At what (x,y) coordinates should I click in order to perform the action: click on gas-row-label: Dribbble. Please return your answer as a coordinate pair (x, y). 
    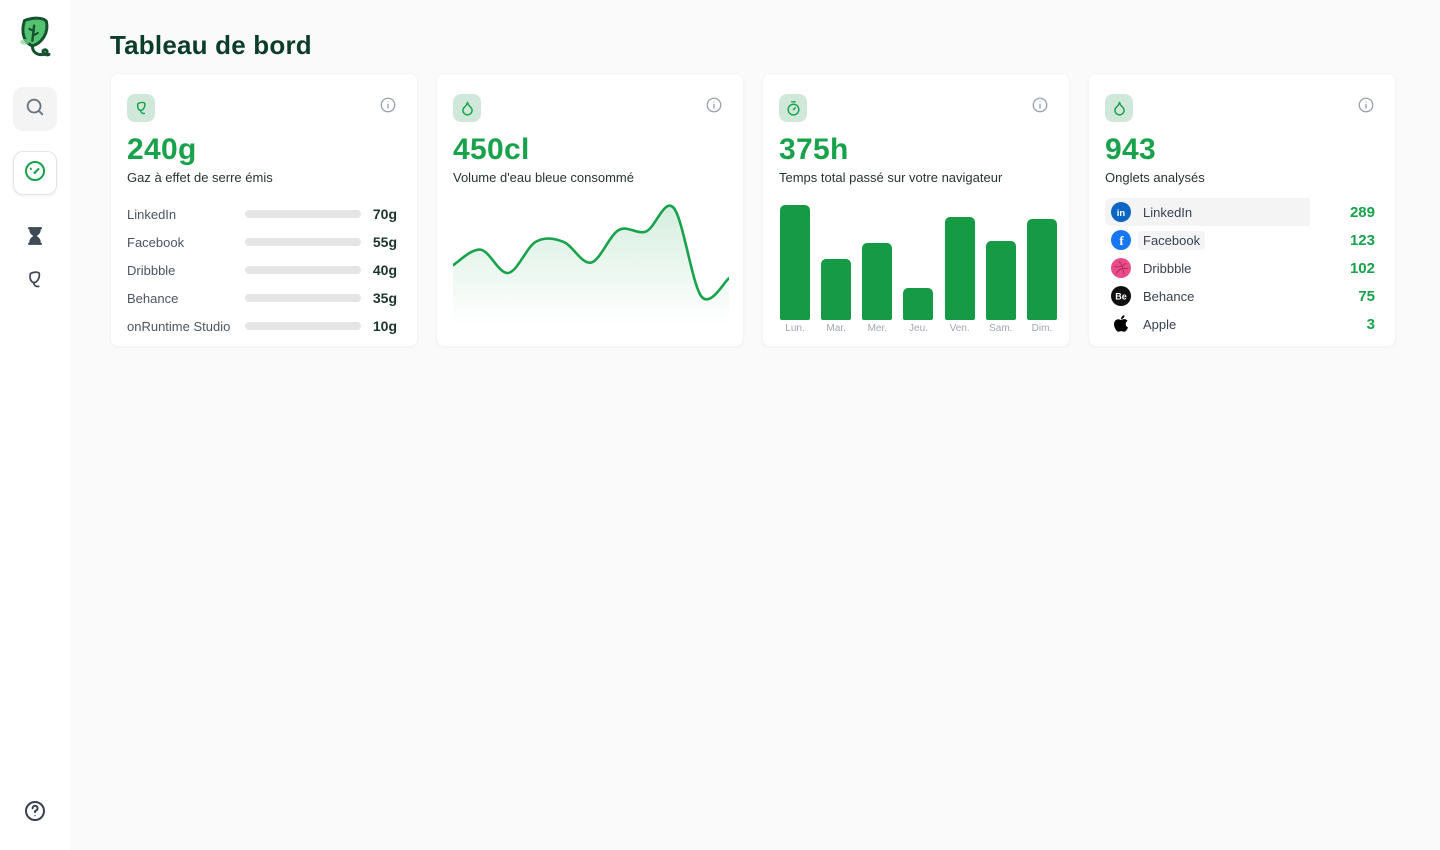
    Looking at the image, I should click on (151, 270).